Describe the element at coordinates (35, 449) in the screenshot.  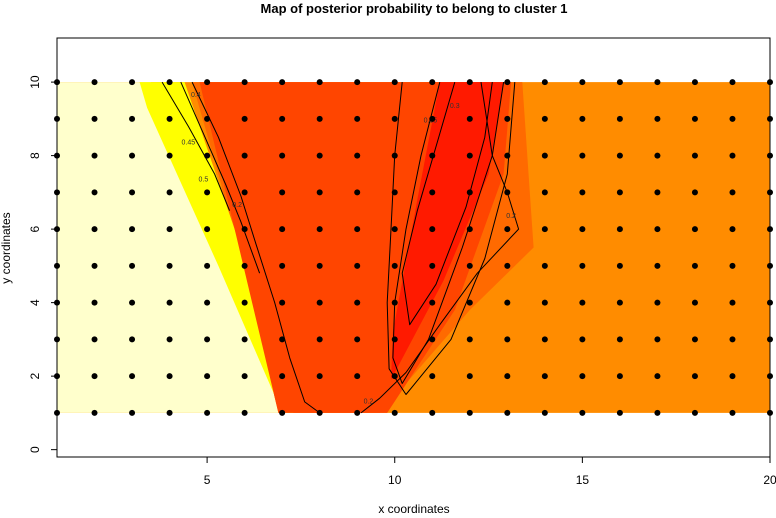
I see `y-tick-label: 0` at that location.